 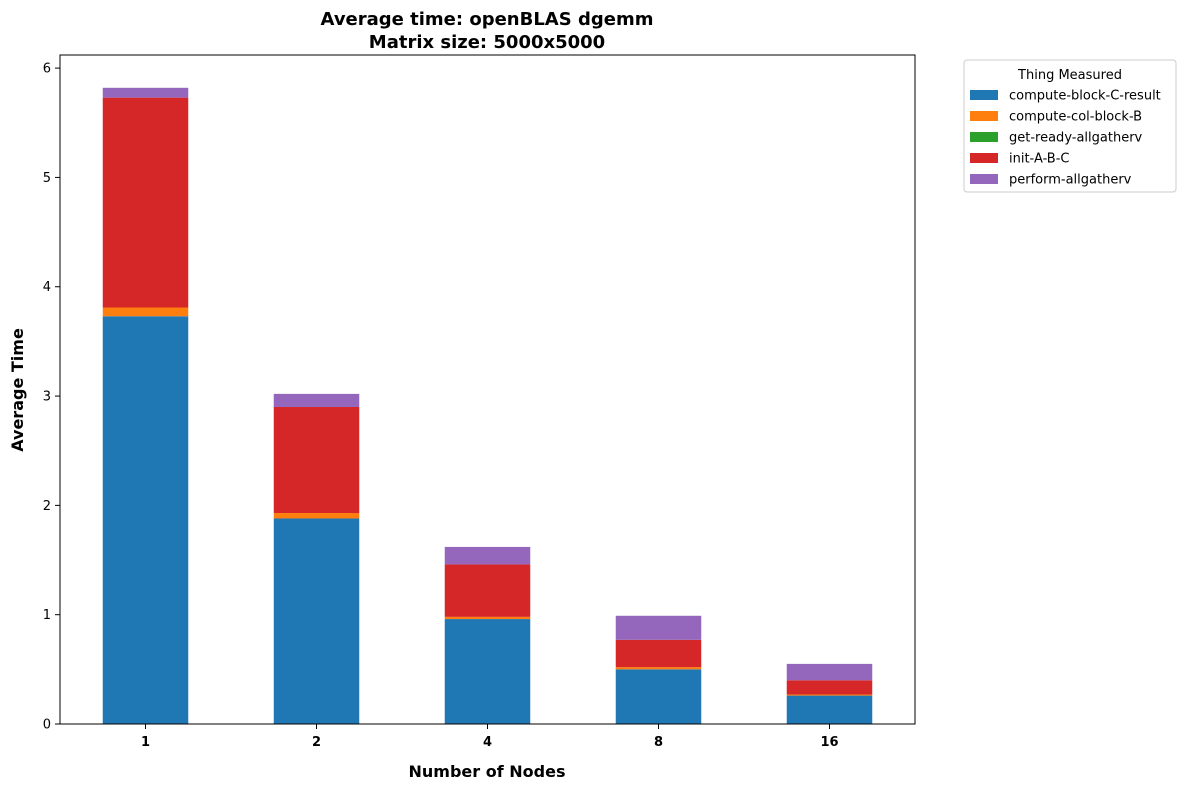 What do you see at coordinates (47, 397) in the screenshot?
I see `y-tick-label: 3` at bounding box center [47, 397].